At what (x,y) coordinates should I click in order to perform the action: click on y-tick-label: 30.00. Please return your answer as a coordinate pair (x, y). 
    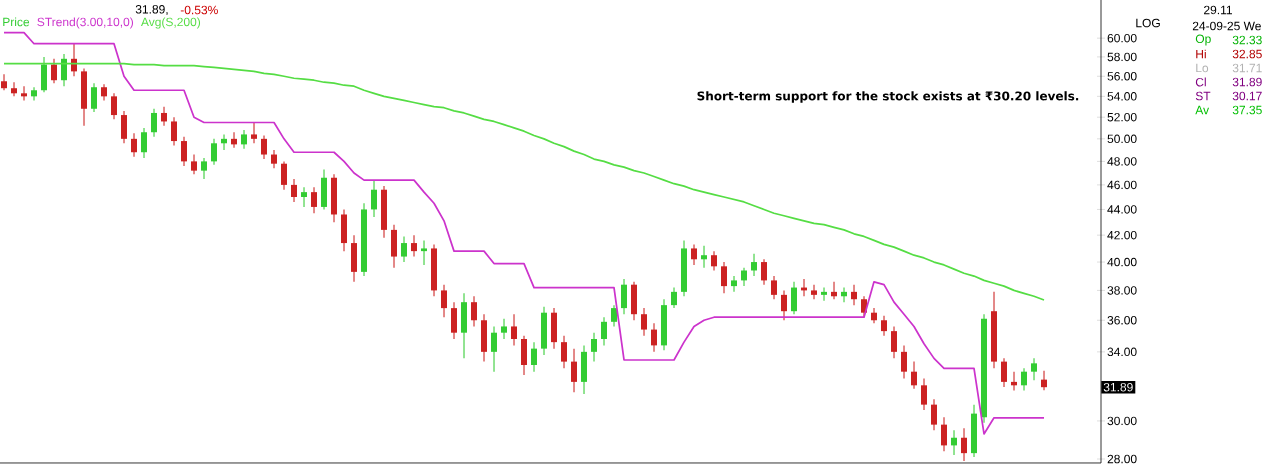
    Looking at the image, I should click on (1122, 421).